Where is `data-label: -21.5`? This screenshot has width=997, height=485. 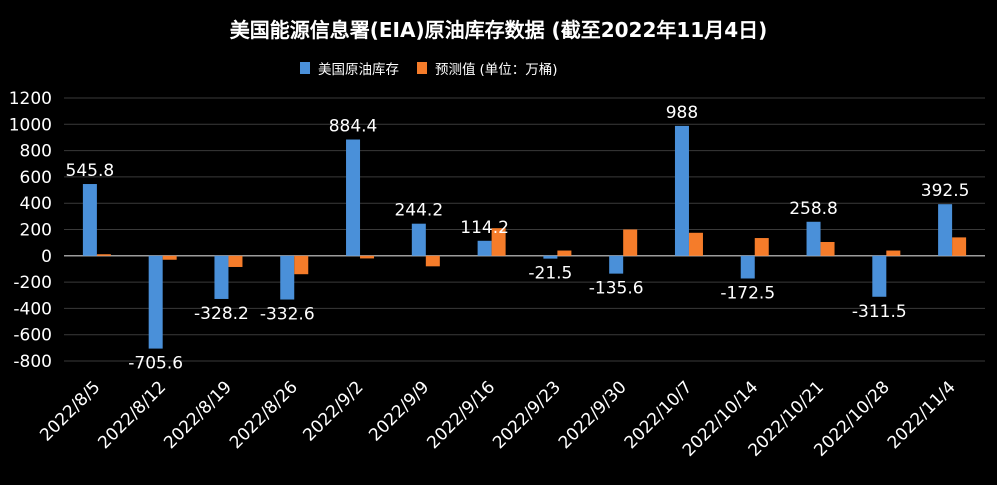
data-label: -21.5 is located at coordinates (550, 274).